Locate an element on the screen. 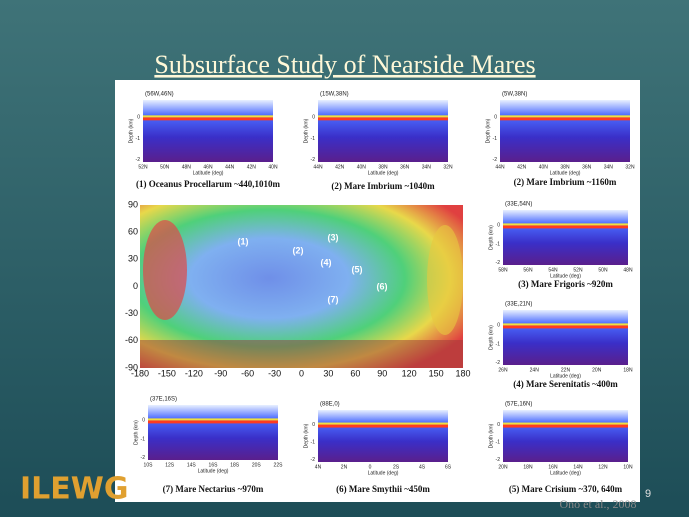  x-tick-label: 24N is located at coordinates (535, 370).